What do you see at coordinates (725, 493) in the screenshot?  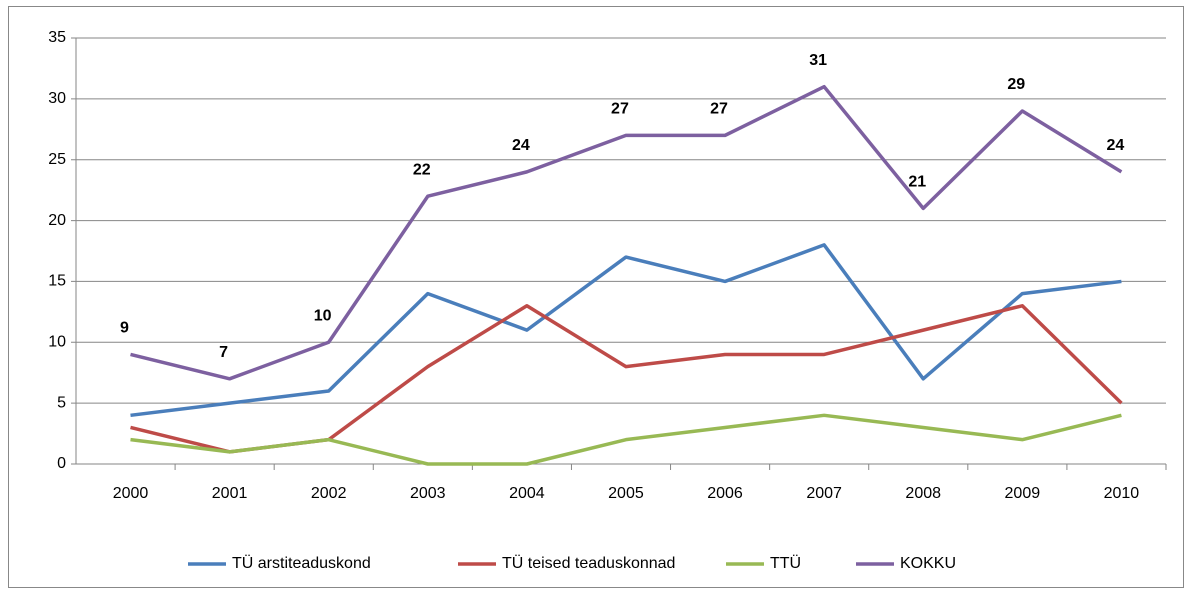 I see `x-tick-label: 2006` at bounding box center [725, 493].